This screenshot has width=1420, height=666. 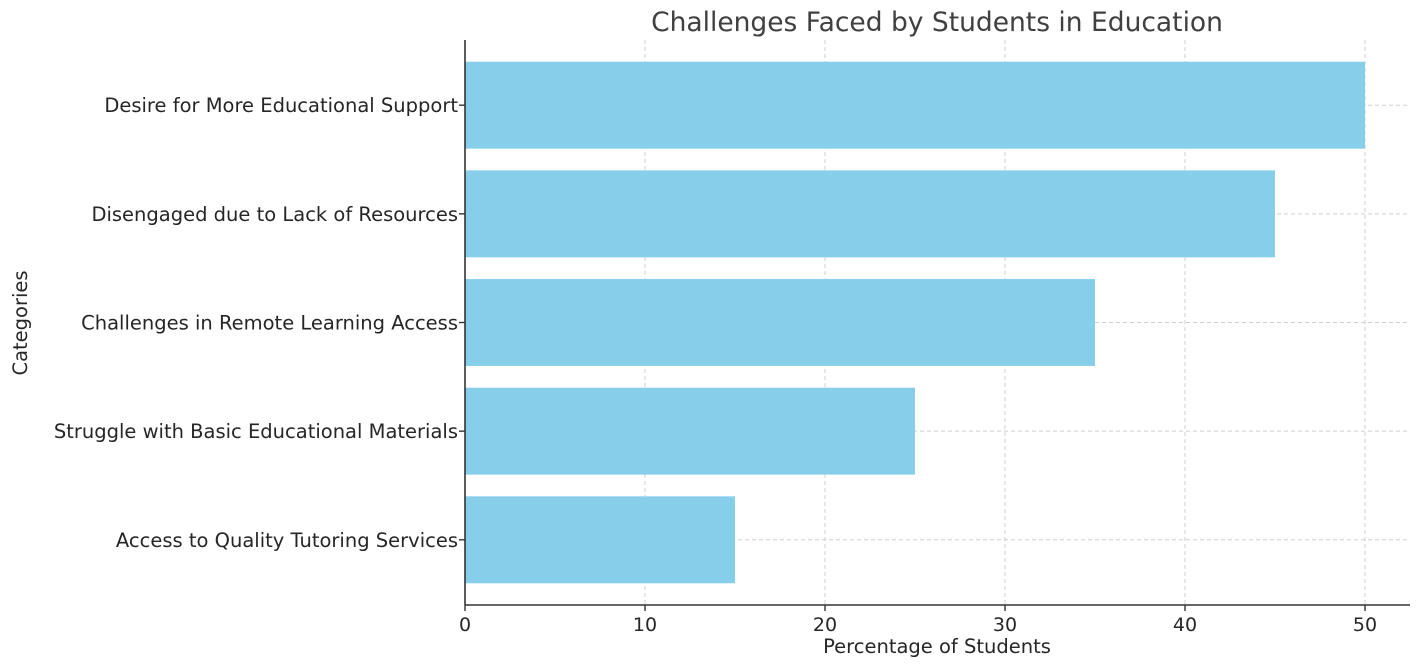 What do you see at coordinates (1005, 625) in the screenshot?
I see `x-tick-label: 30` at bounding box center [1005, 625].